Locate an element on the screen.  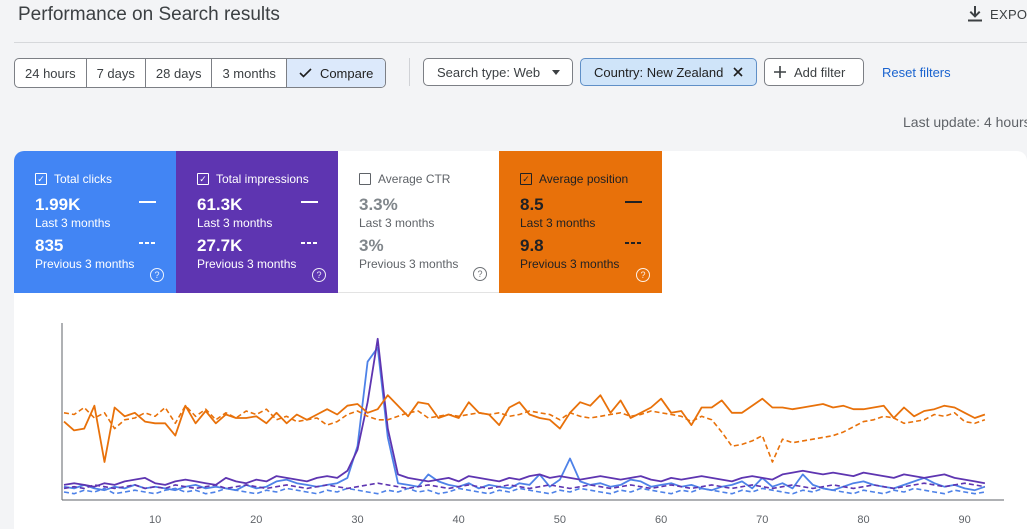
metric-current-value: 61.3K is located at coordinates (220, 204).